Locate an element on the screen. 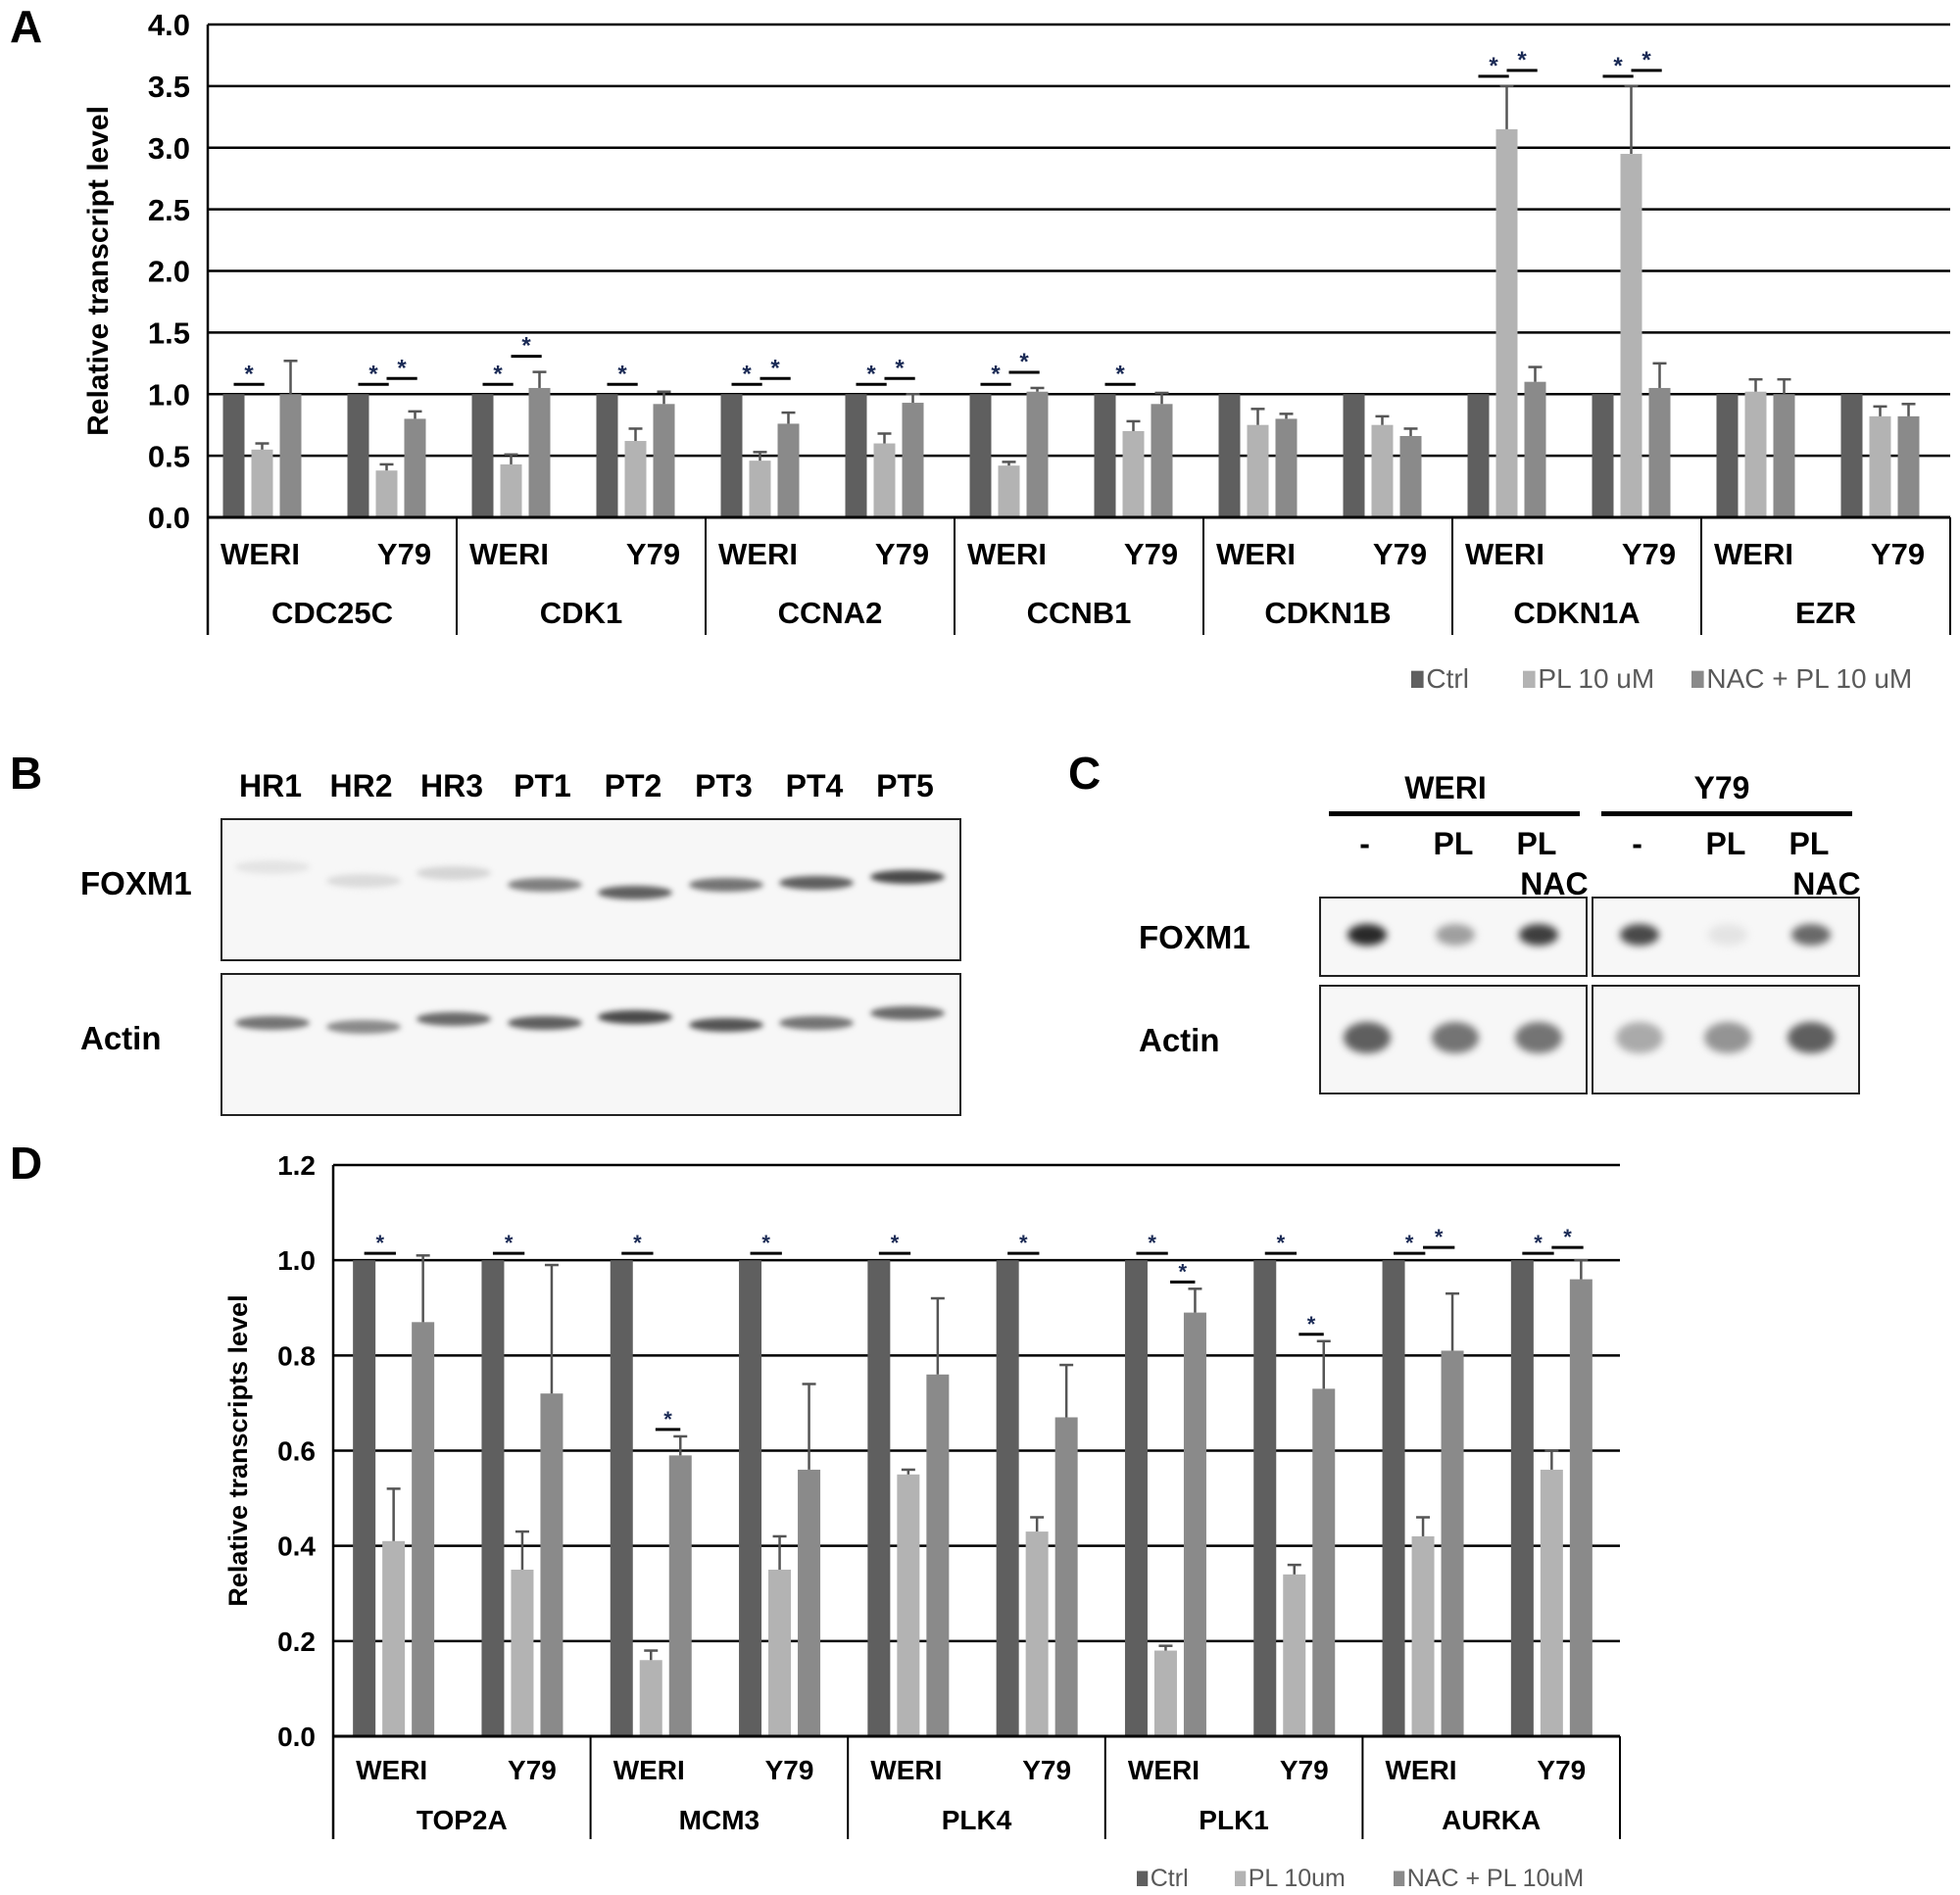 This screenshot has height=1895, width=1960. cell-line-group-label: Y79 is located at coordinates (1721, 787).